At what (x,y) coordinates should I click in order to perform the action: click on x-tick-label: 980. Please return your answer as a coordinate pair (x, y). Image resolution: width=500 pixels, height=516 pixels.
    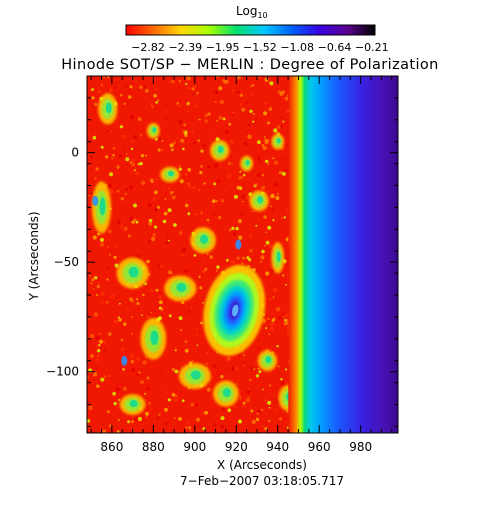
    Looking at the image, I should click on (360, 447).